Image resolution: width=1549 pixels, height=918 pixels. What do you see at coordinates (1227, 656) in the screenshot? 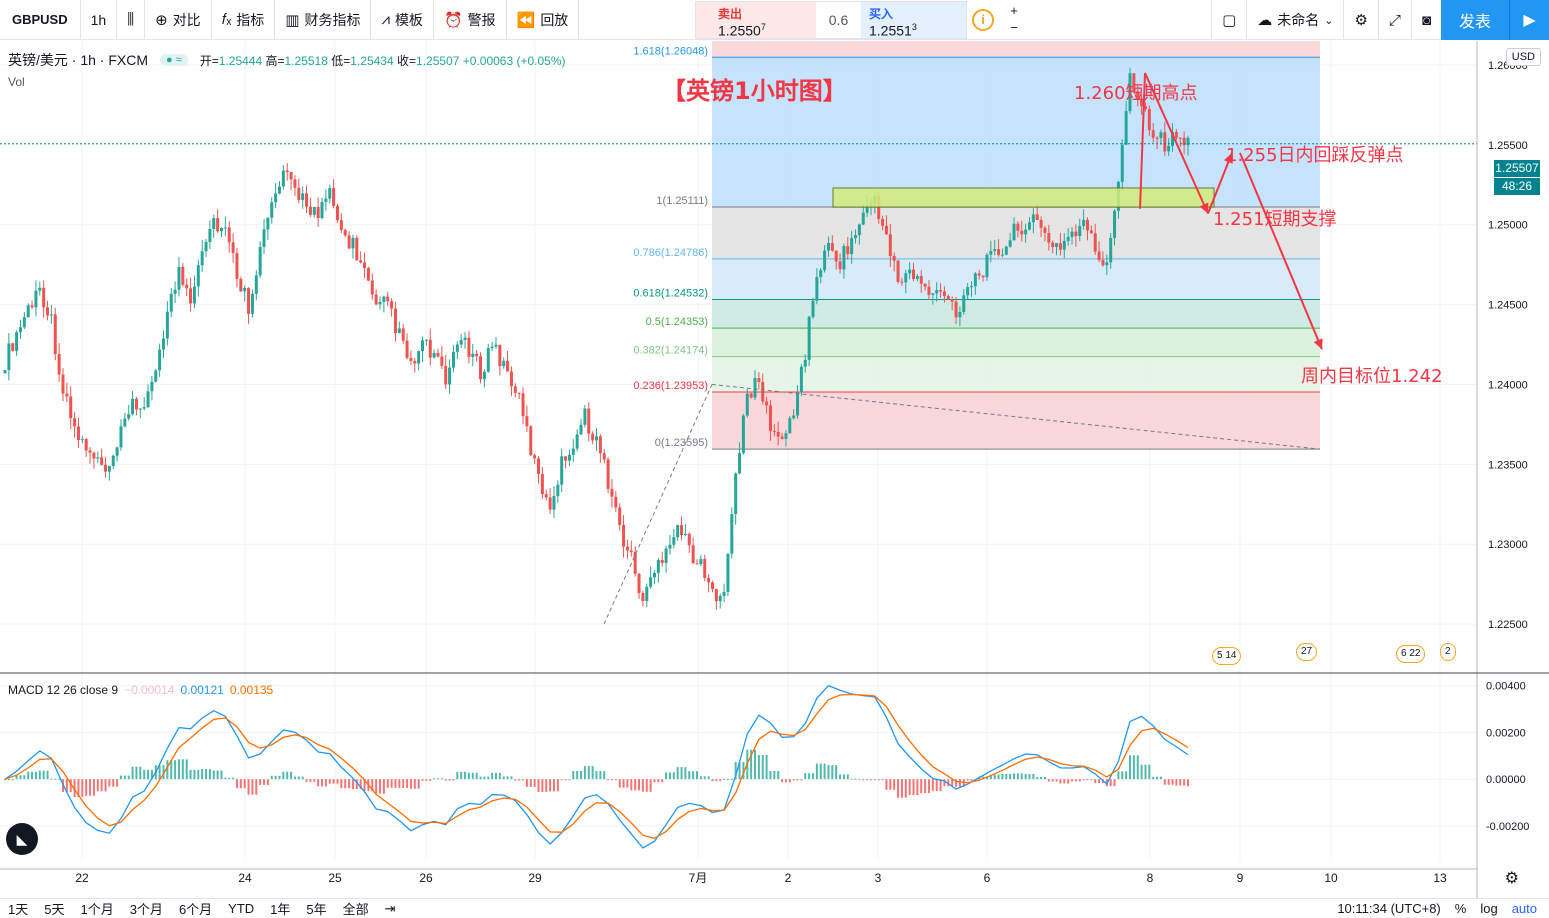
I see `event-badge: 5 14` at bounding box center [1227, 656].